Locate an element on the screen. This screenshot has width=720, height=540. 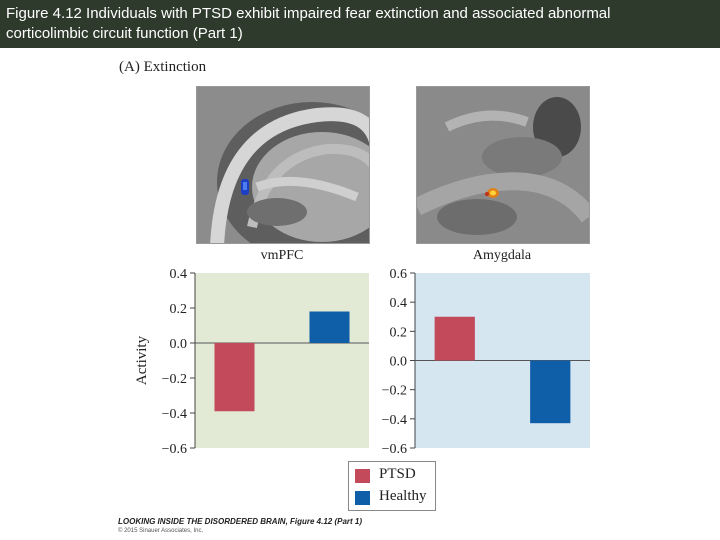
vmpfc-scan-image is located at coordinates (283, 165).